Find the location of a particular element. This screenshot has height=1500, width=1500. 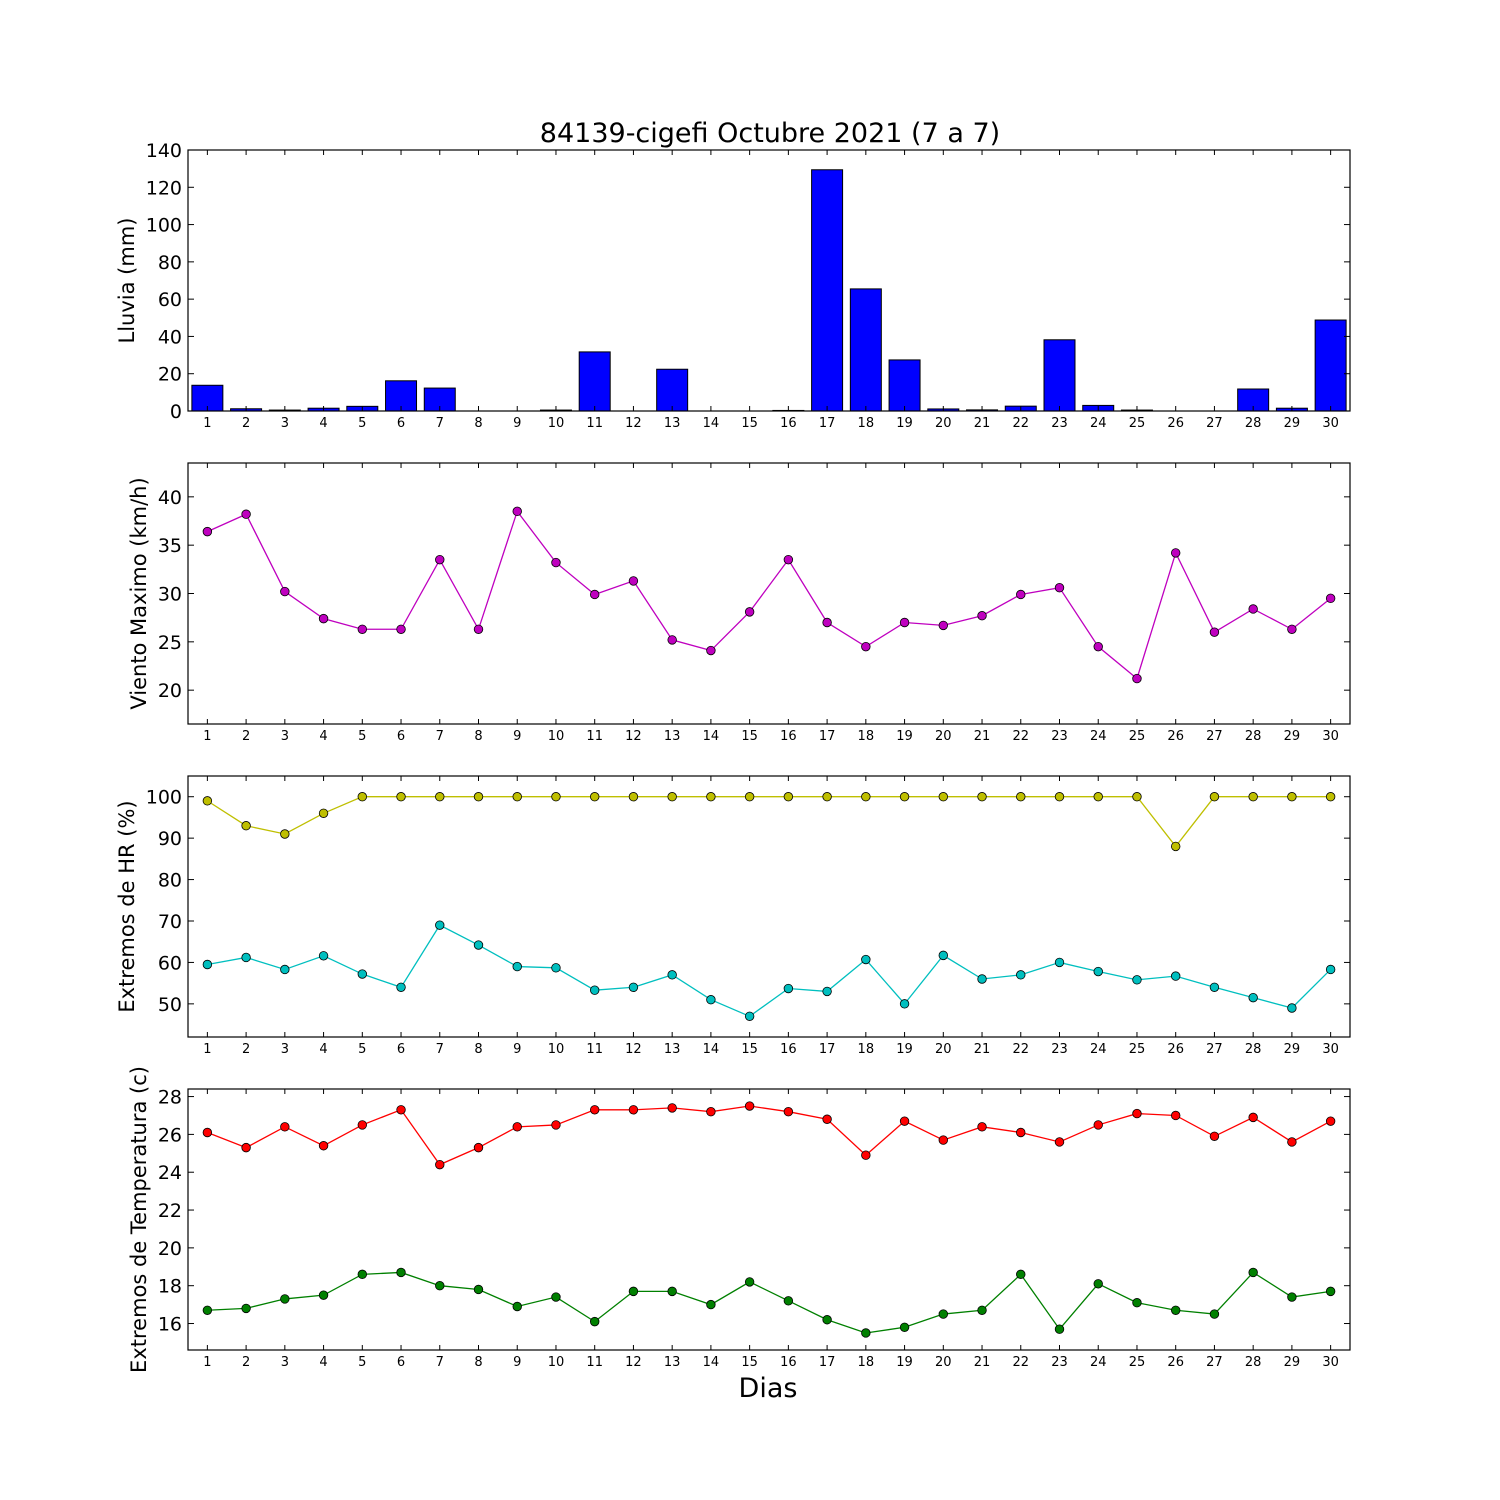

viento-x-tick-label: 26 is located at coordinates (1175, 736).